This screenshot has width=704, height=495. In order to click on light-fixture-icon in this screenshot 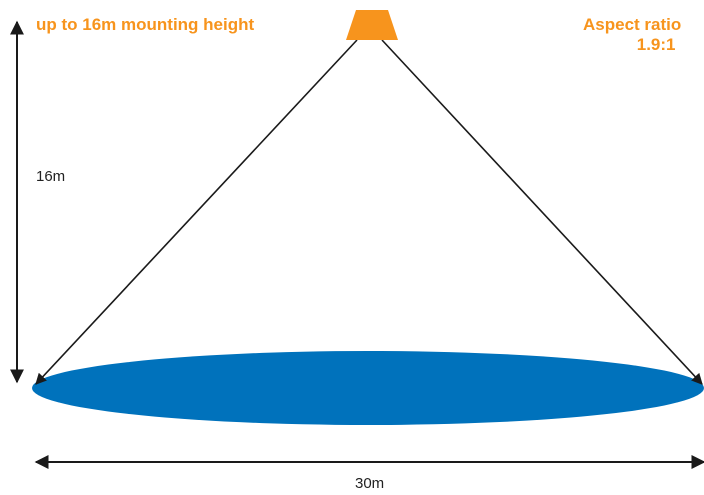, I will do `click(372, 25)`.